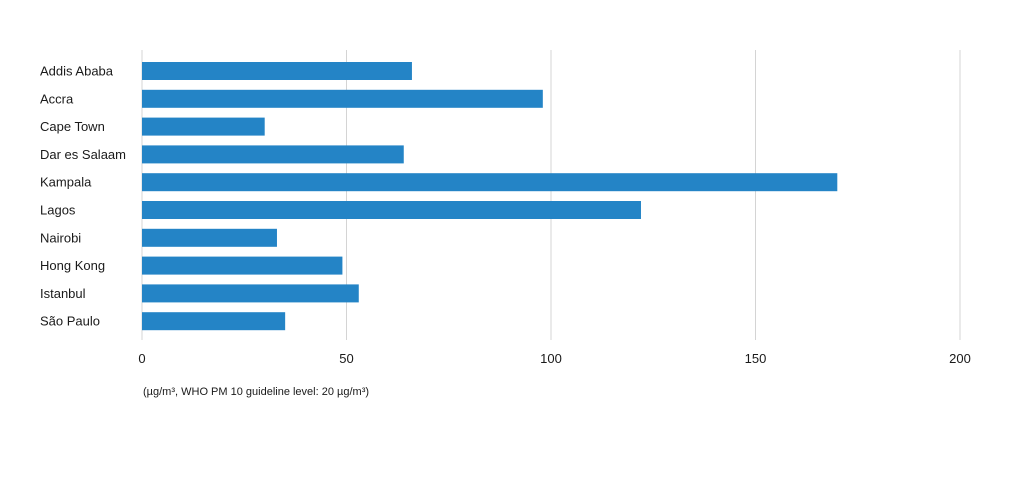 This screenshot has height=500, width=1024. Describe the element at coordinates (77, 71) in the screenshot. I see `category-label: Addis Ababa` at that location.